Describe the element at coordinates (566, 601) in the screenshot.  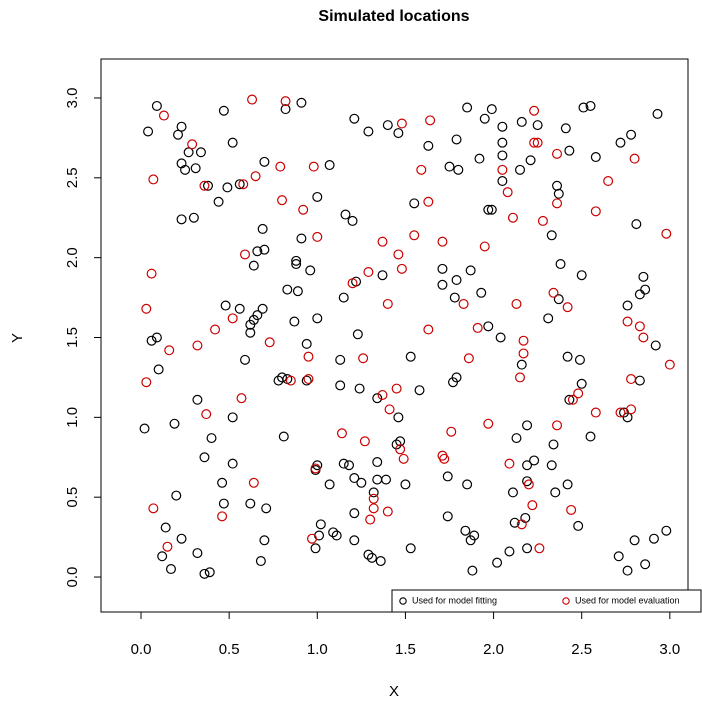
I see `legend-marker` at that location.